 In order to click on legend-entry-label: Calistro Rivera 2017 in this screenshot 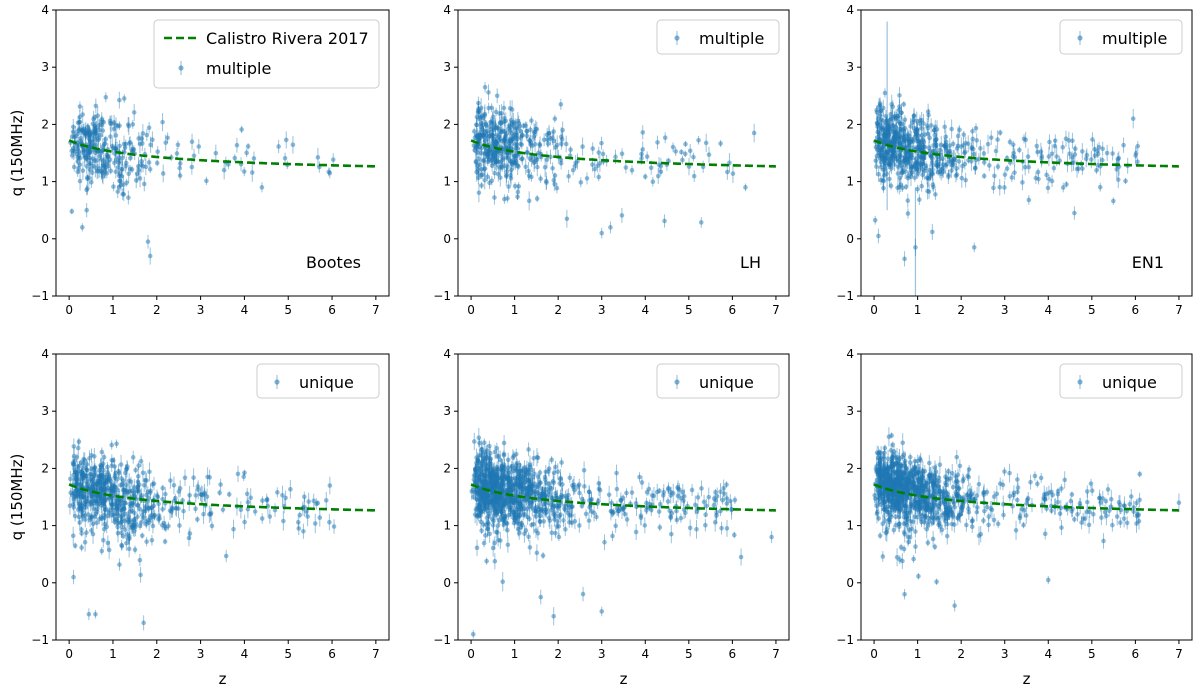, I will do `click(287, 38)`.